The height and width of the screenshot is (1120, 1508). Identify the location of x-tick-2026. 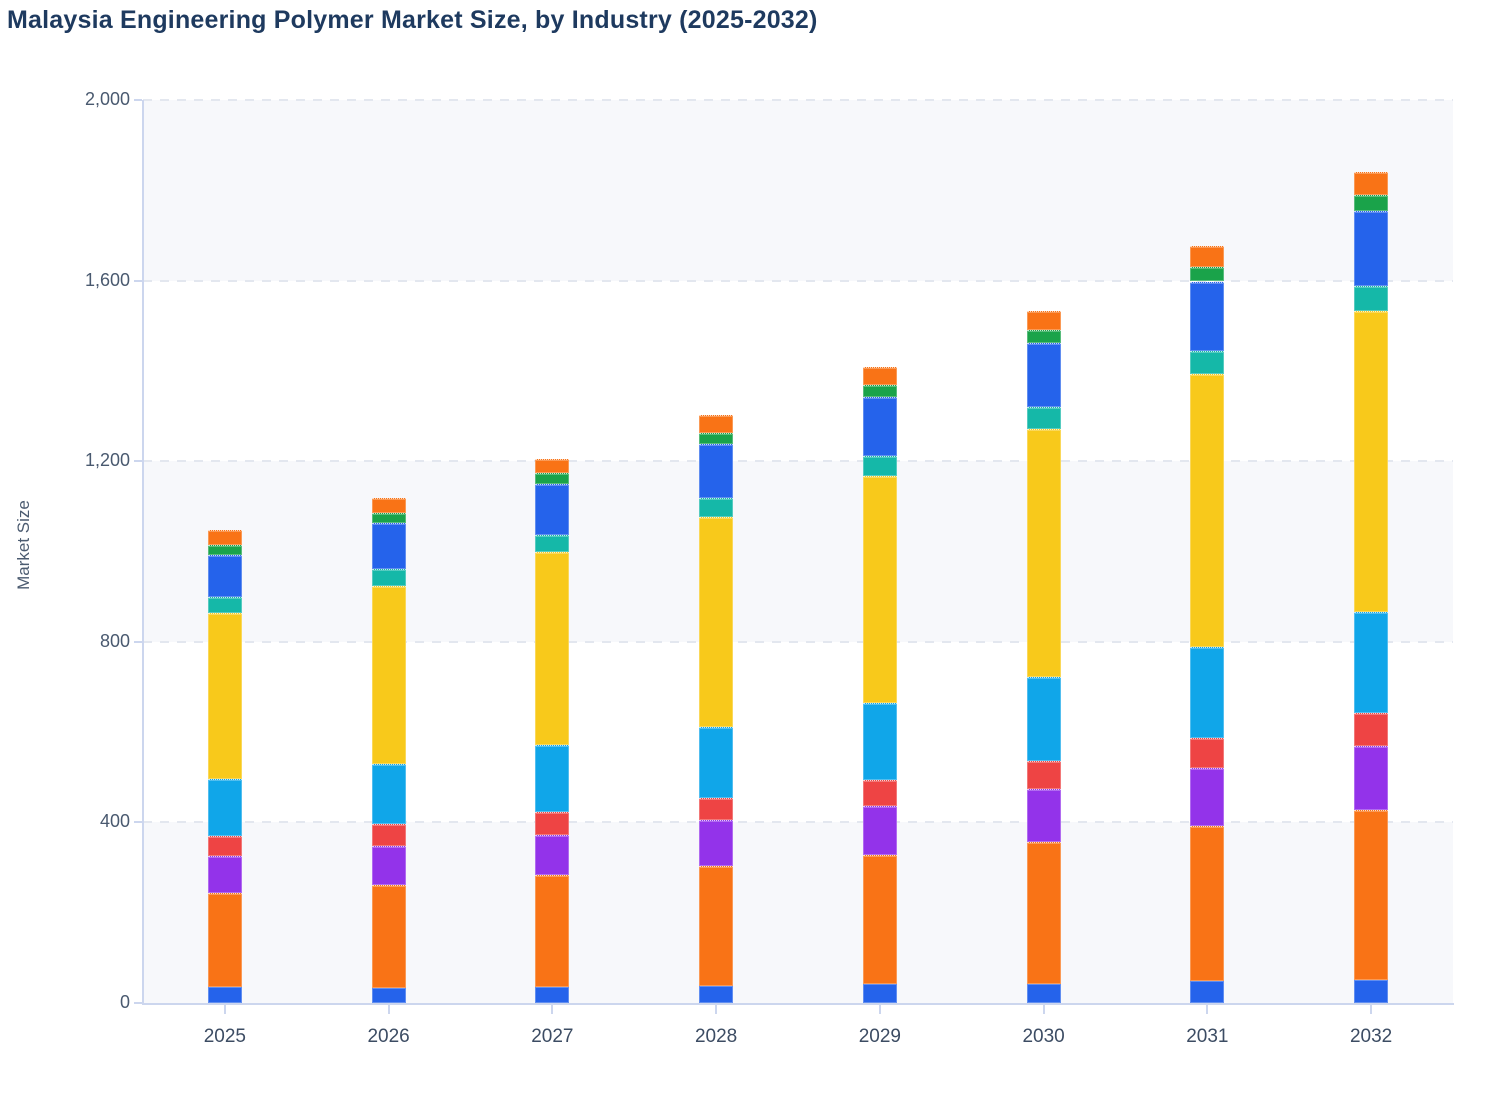
(388, 1009).